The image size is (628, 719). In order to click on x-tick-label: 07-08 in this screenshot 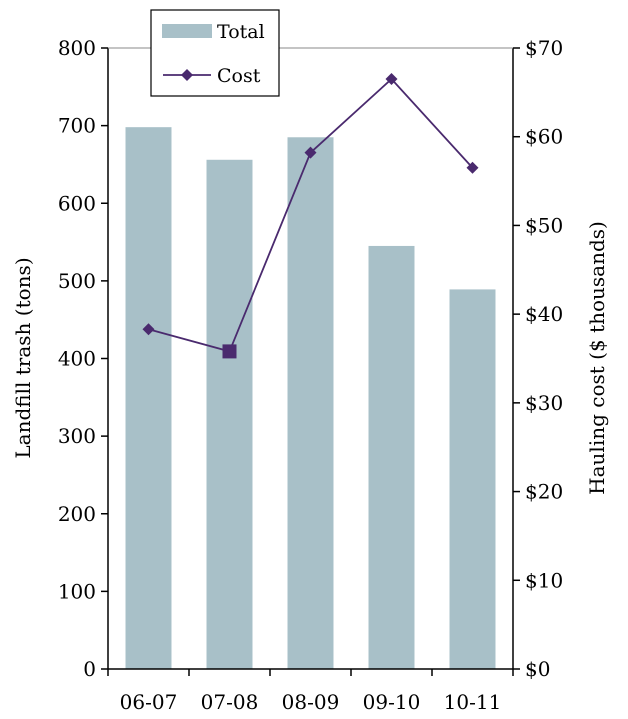, I will do `click(230, 702)`.